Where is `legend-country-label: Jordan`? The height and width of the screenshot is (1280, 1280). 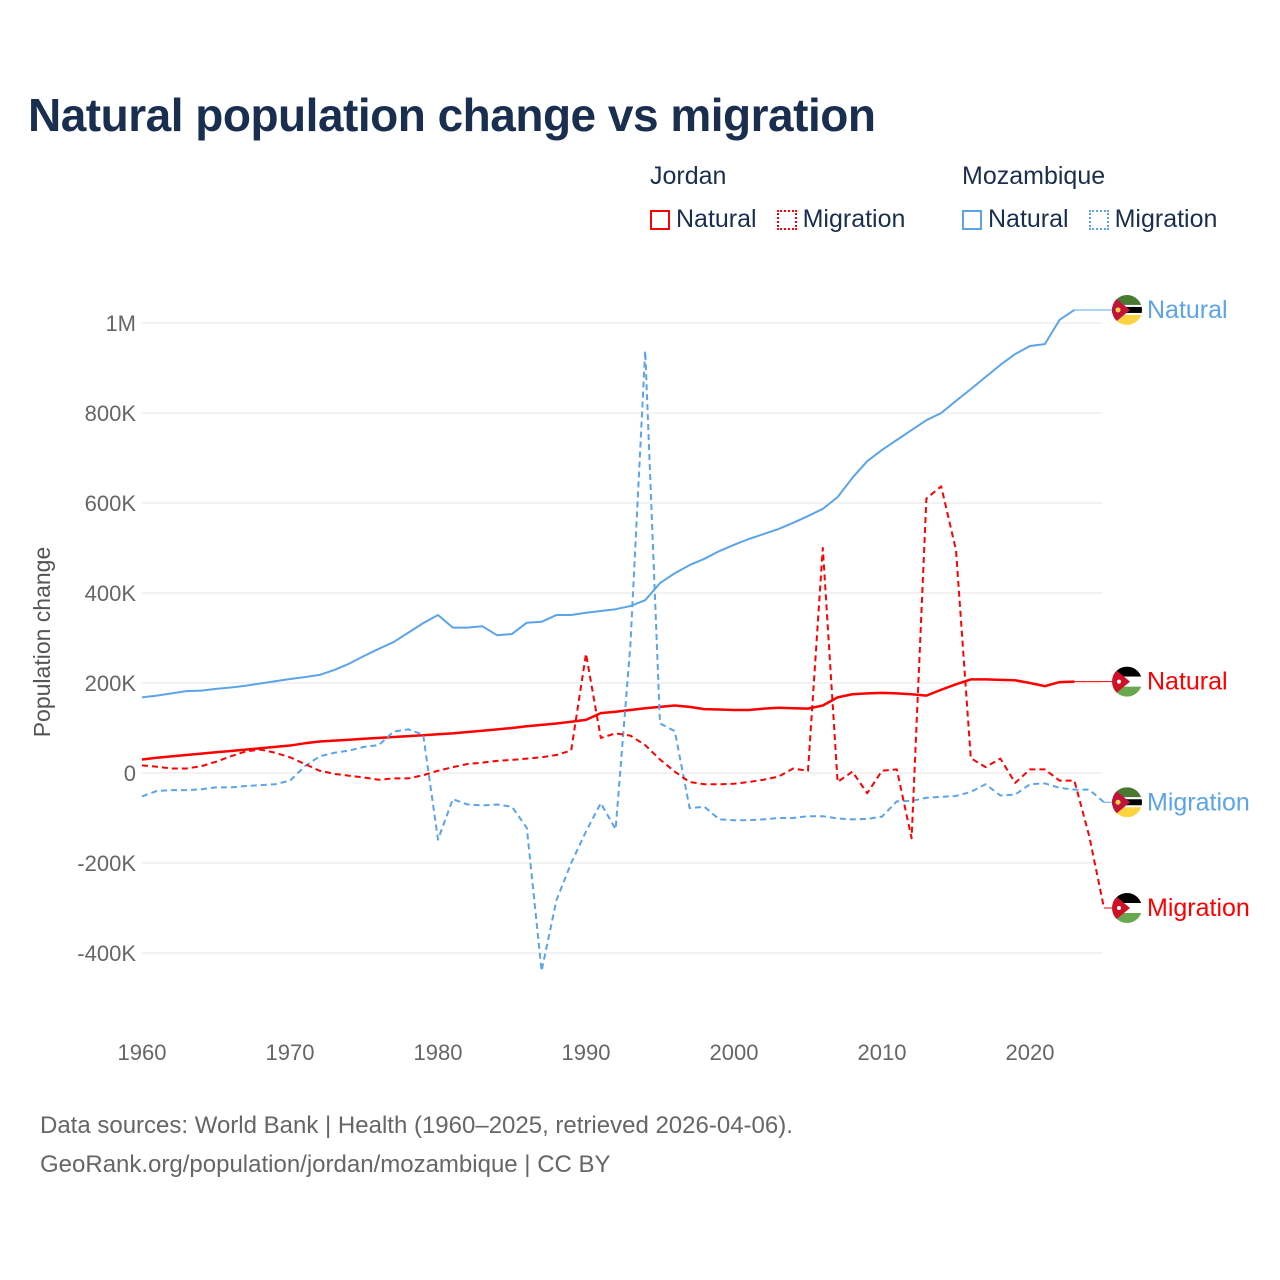 legend-country-label: Jordan is located at coordinates (688, 176).